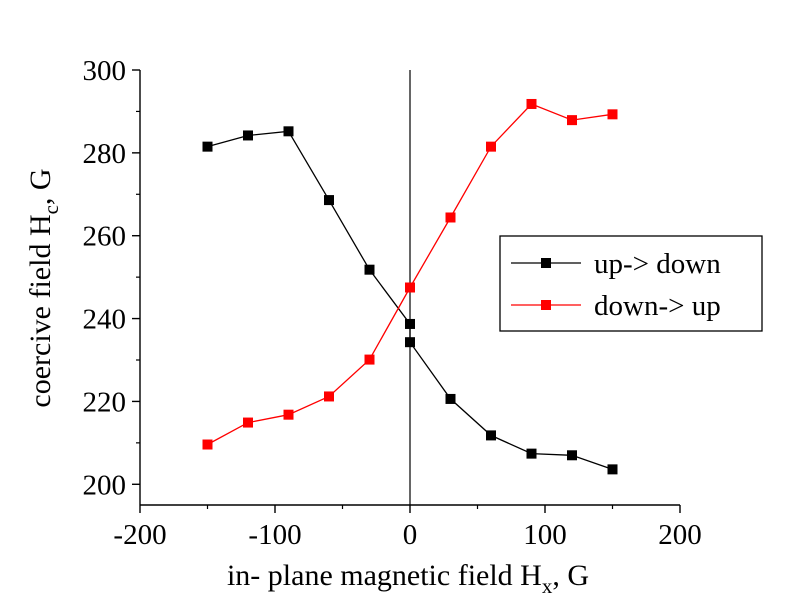 Image resolution: width=790 pixels, height=605 pixels. I want to click on y-tick-label: 200, so click(105, 485).